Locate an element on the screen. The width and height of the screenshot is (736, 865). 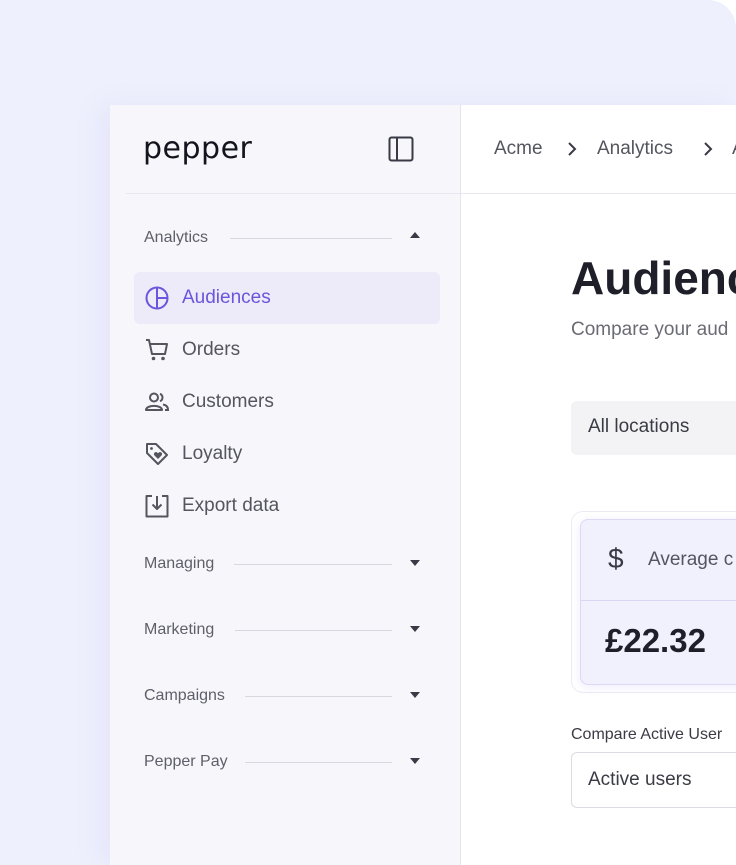
section-pepper-pay: Pepper Pay is located at coordinates (283, 762).